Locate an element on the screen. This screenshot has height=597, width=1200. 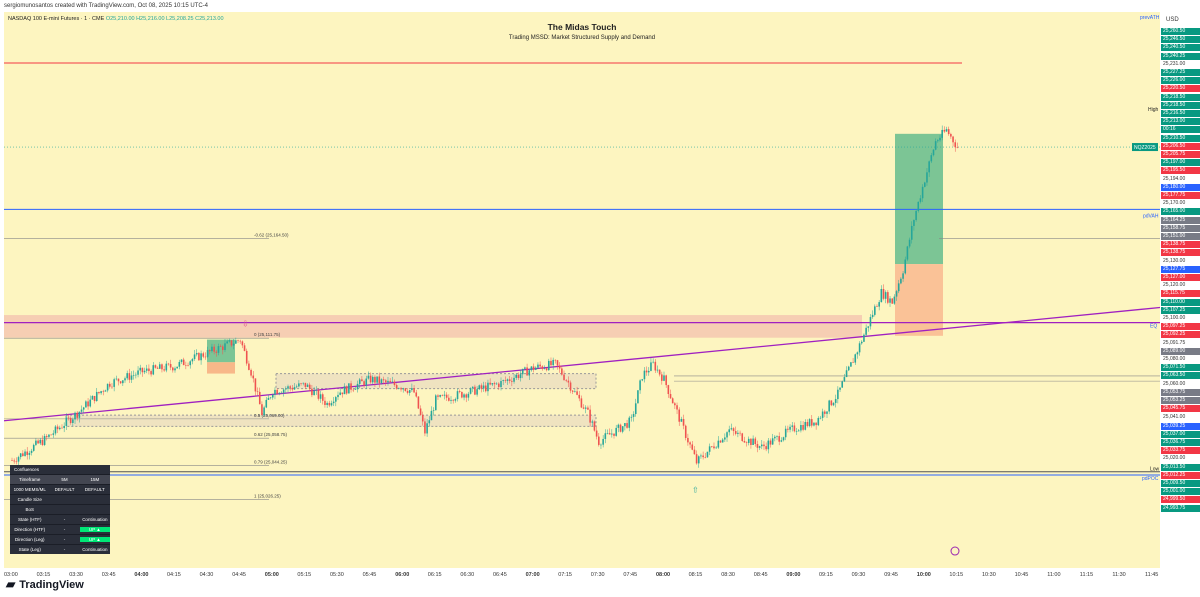
price-label: 25,071.50 is located at coordinates (1180, 368).